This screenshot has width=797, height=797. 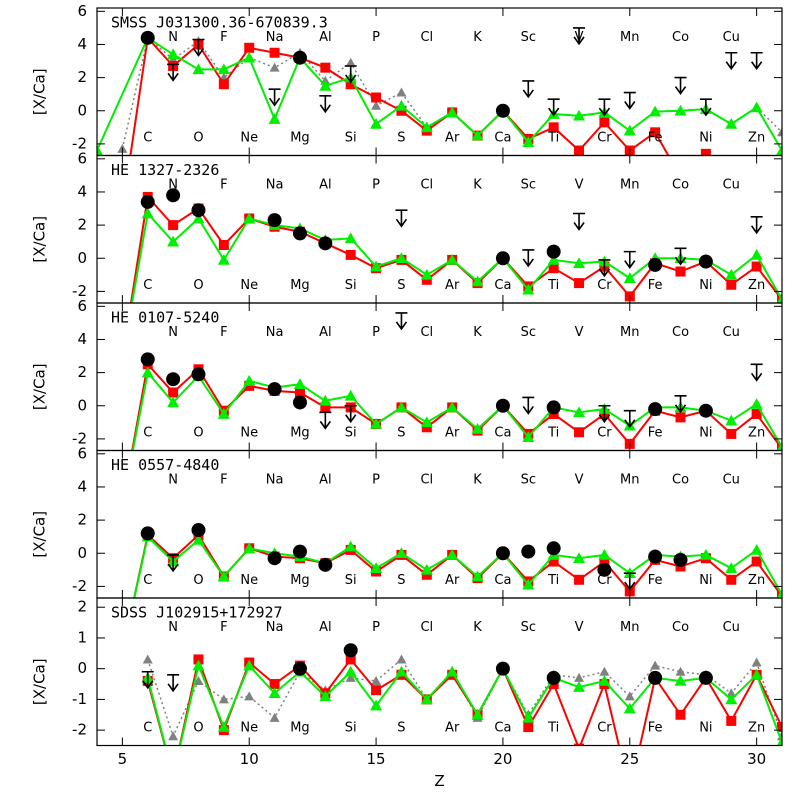 What do you see at coordinates (731, 627) in the screenshot?
I see `element-label: Cu` at bounding box center [731, 627].